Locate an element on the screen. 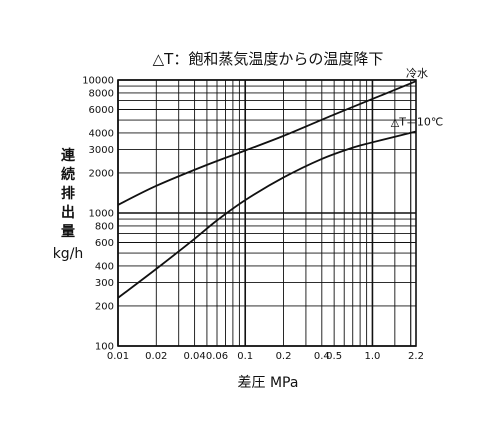 The height and width of the screenshot is (431, 500). y-tick-label: 1000 is located at coordinates (101, 214).